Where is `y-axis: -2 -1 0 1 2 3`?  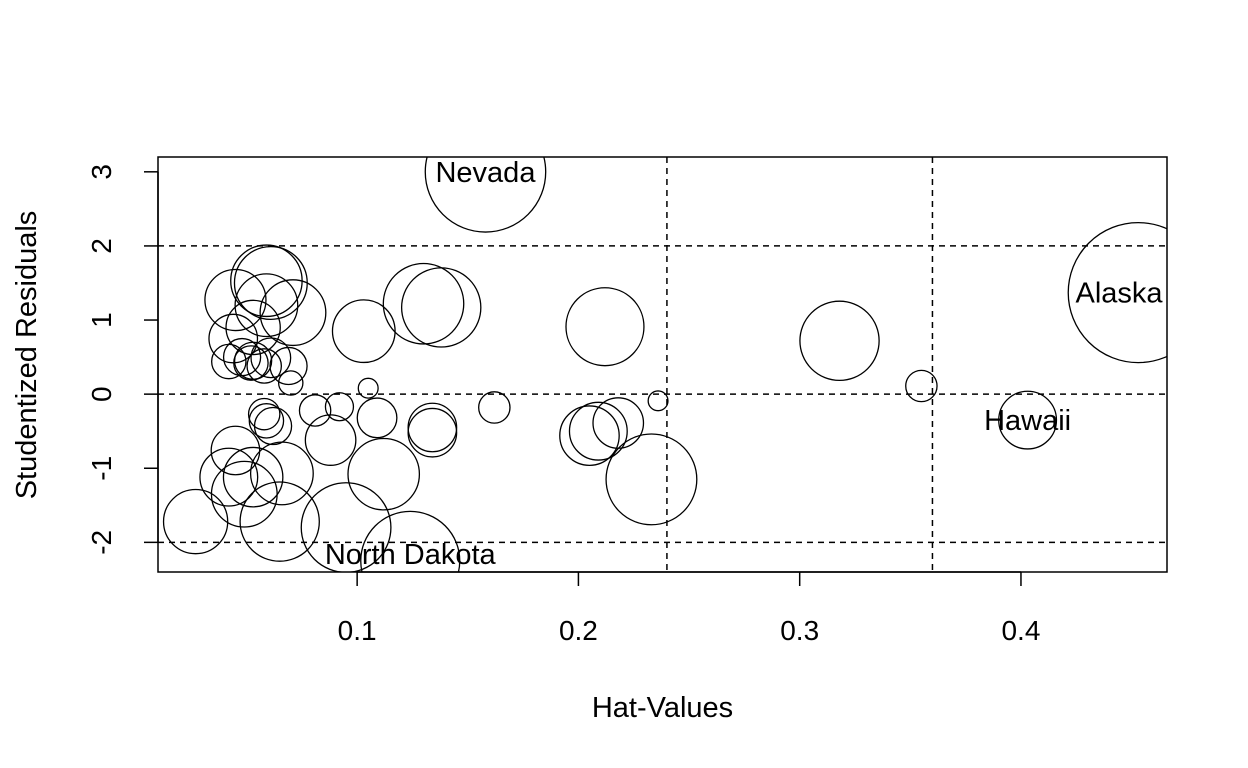
y-axis: -2 -1 0 1 2 3 is located at coordinates (122, 359).